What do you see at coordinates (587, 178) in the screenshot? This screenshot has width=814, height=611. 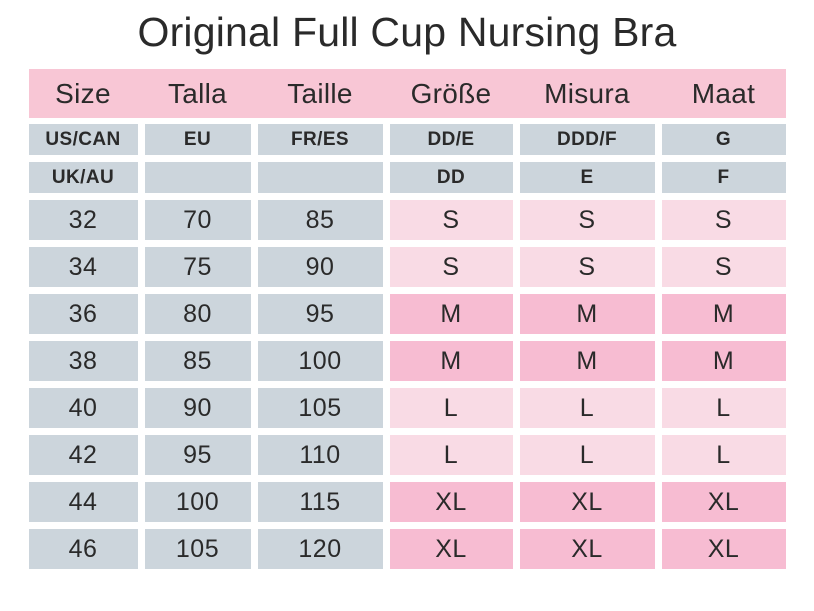 I see `region-cell: E` at bounding box center [587, 178].